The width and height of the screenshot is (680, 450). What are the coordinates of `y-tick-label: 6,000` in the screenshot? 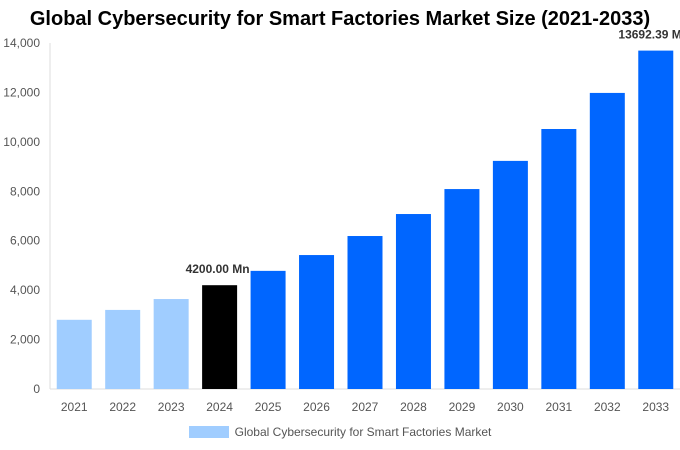 It's located at (25, 241).